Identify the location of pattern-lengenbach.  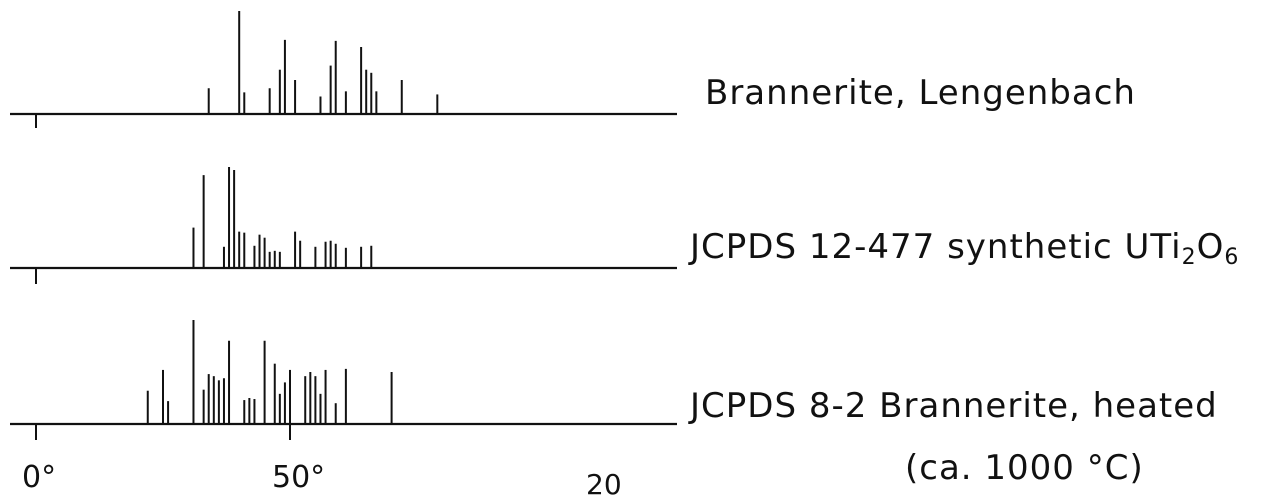
(323, 62).